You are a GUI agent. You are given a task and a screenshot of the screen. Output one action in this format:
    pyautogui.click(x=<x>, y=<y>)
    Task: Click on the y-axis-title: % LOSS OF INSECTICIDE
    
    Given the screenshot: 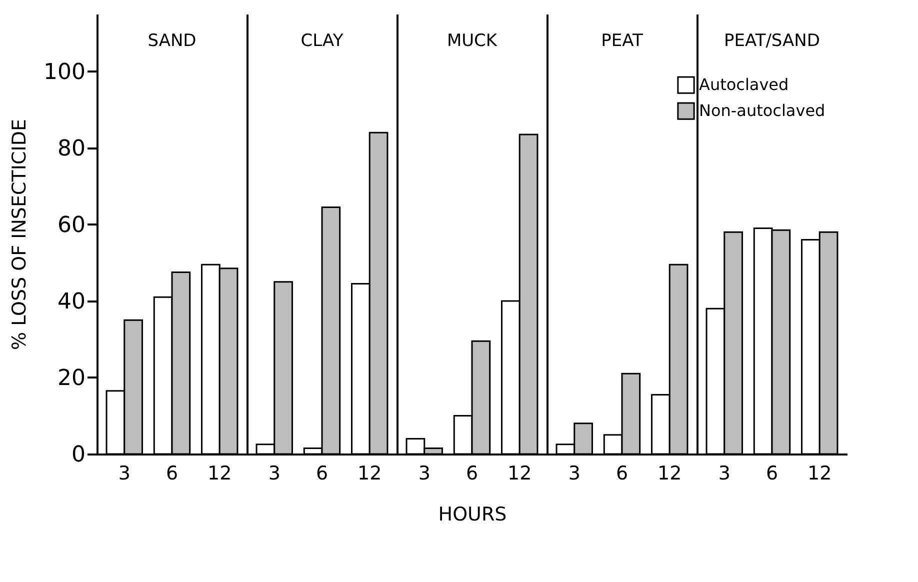 What is the action you would take?
    pyautogui.click(x=19, y=234)
    